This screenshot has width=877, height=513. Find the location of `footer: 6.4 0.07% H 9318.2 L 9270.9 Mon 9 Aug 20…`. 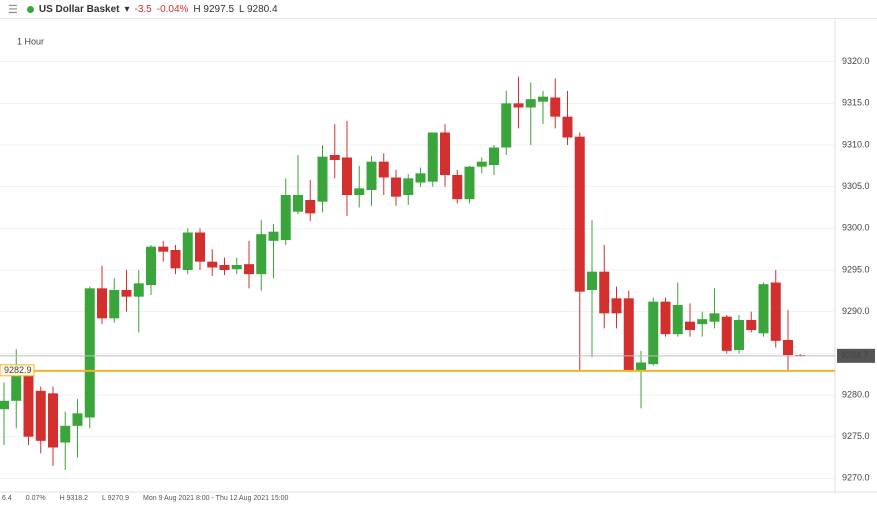

footer: 6.4 0.07% H 9318.2 L 9270.9 Mon 9 Aug 20… is located at coordinates (145, 498).